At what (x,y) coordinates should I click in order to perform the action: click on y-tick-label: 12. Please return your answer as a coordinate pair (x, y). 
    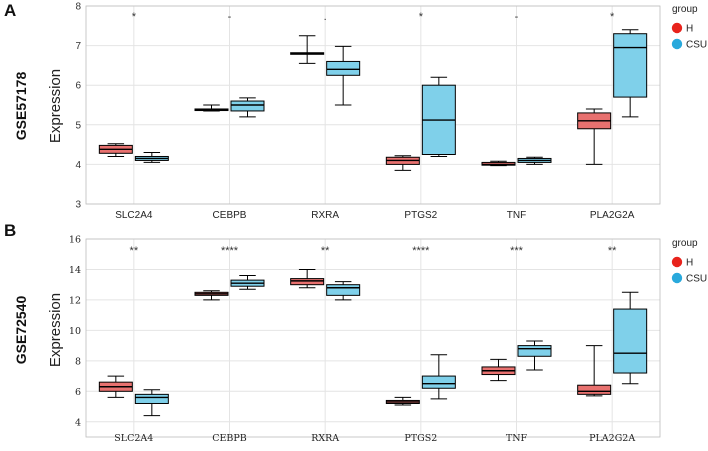
    Looking at the image, I should click on (75, 300).